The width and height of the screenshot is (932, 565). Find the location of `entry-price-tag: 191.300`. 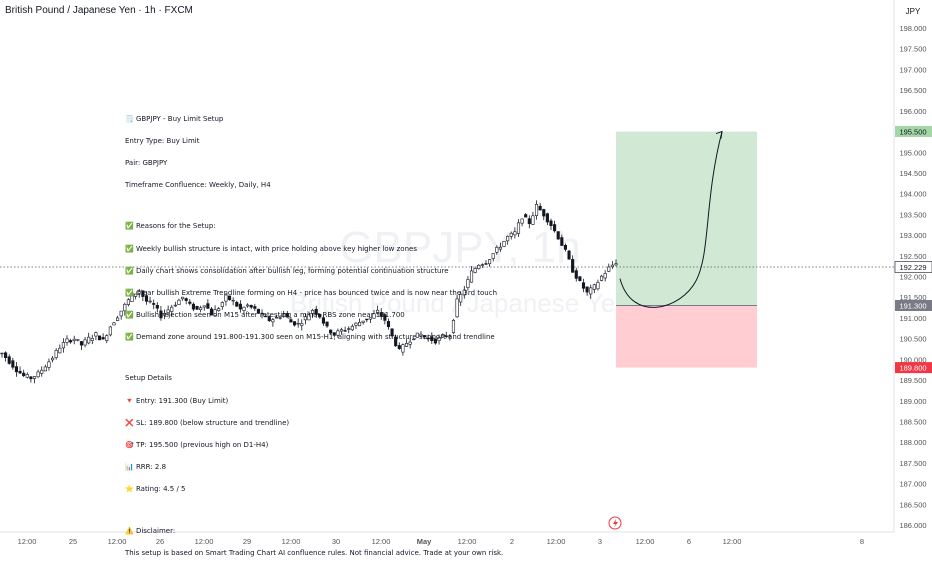

entry-price-tag: 191.300 is located at coordinates (913, 305).